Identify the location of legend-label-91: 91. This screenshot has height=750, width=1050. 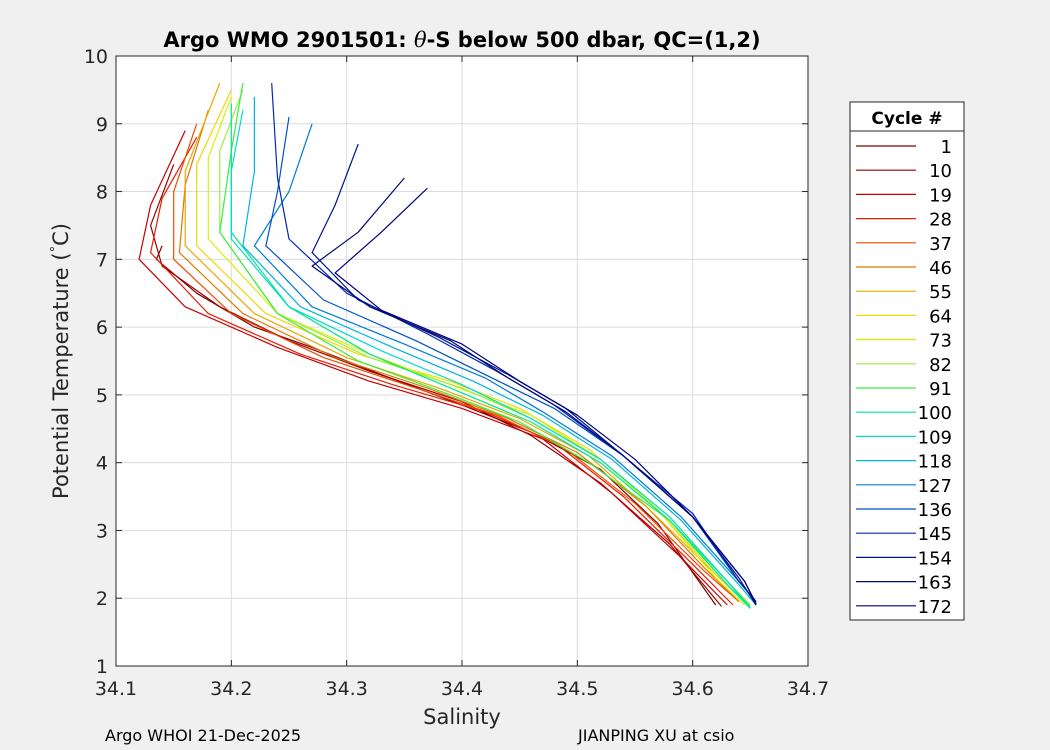
(940, 389).